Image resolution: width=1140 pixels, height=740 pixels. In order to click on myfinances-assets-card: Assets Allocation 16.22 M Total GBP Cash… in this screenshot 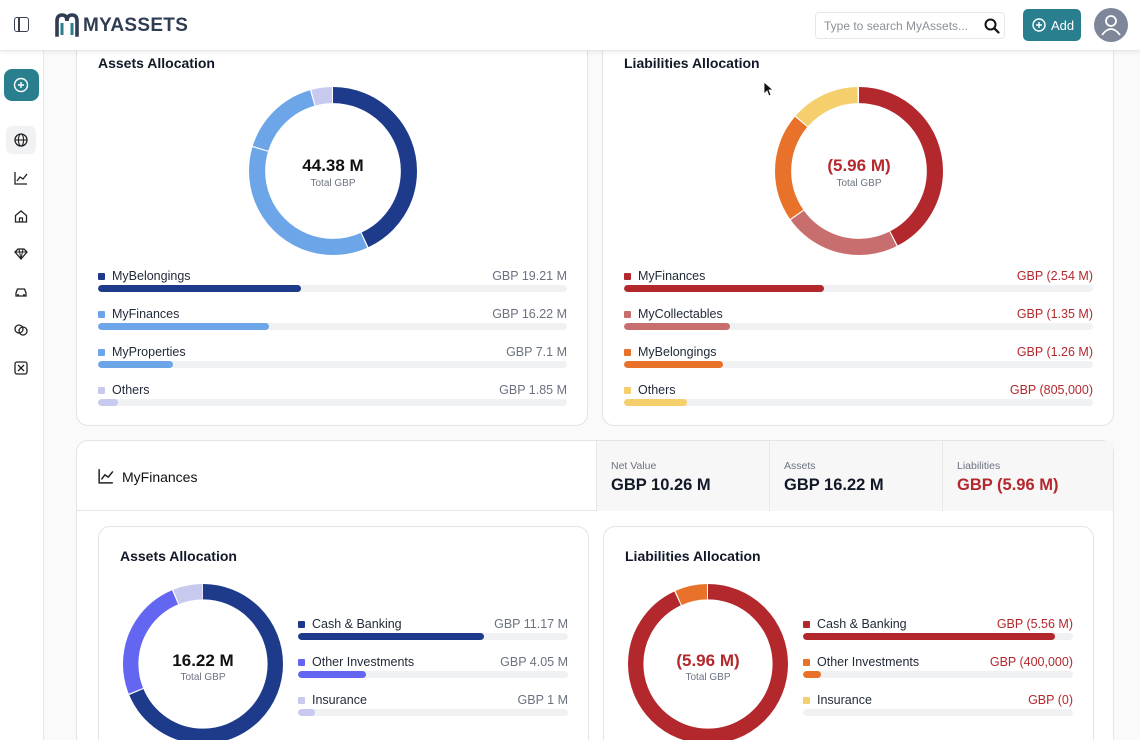, I will do `click(343, 633)`.